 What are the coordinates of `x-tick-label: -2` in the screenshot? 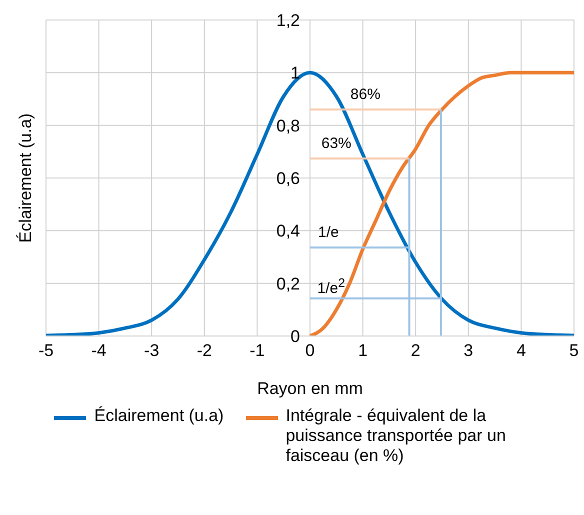 It's located at (204, 350).